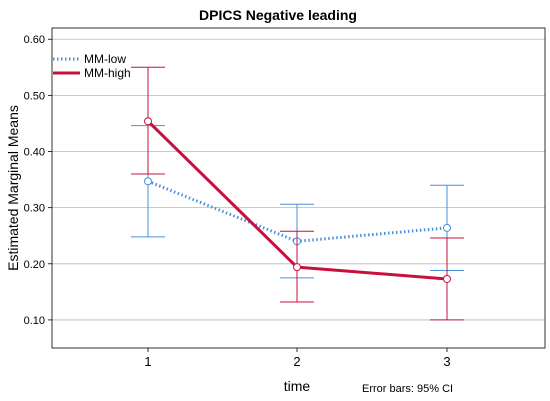 This screenshot has height=401, width=550. Describe the element at coordinates (34, 321) in the screenshot. I see `y-tick-label: 0.10` at that location.